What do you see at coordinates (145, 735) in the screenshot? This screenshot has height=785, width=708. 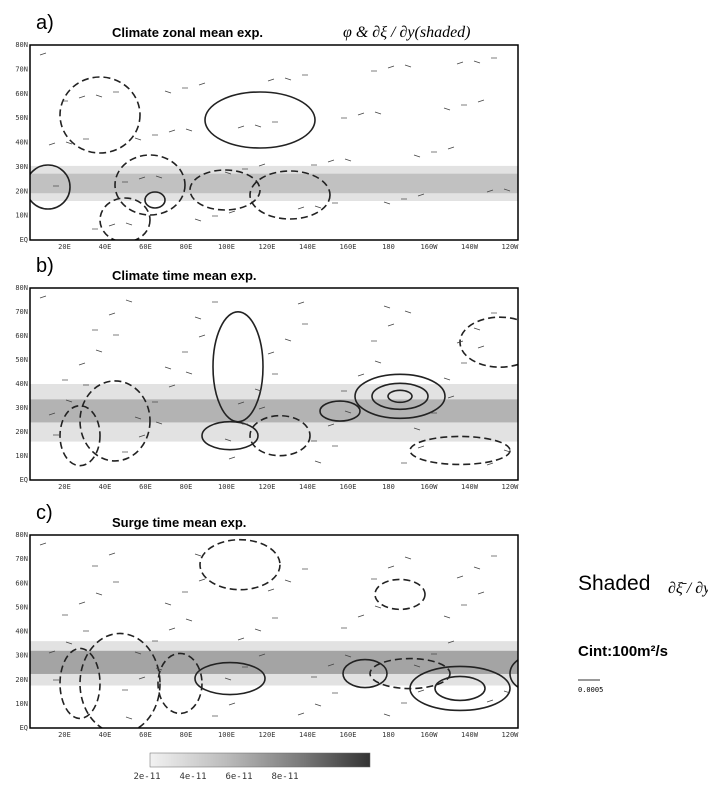 I see `lon-label: 60E` at bounding box center [145, 735].